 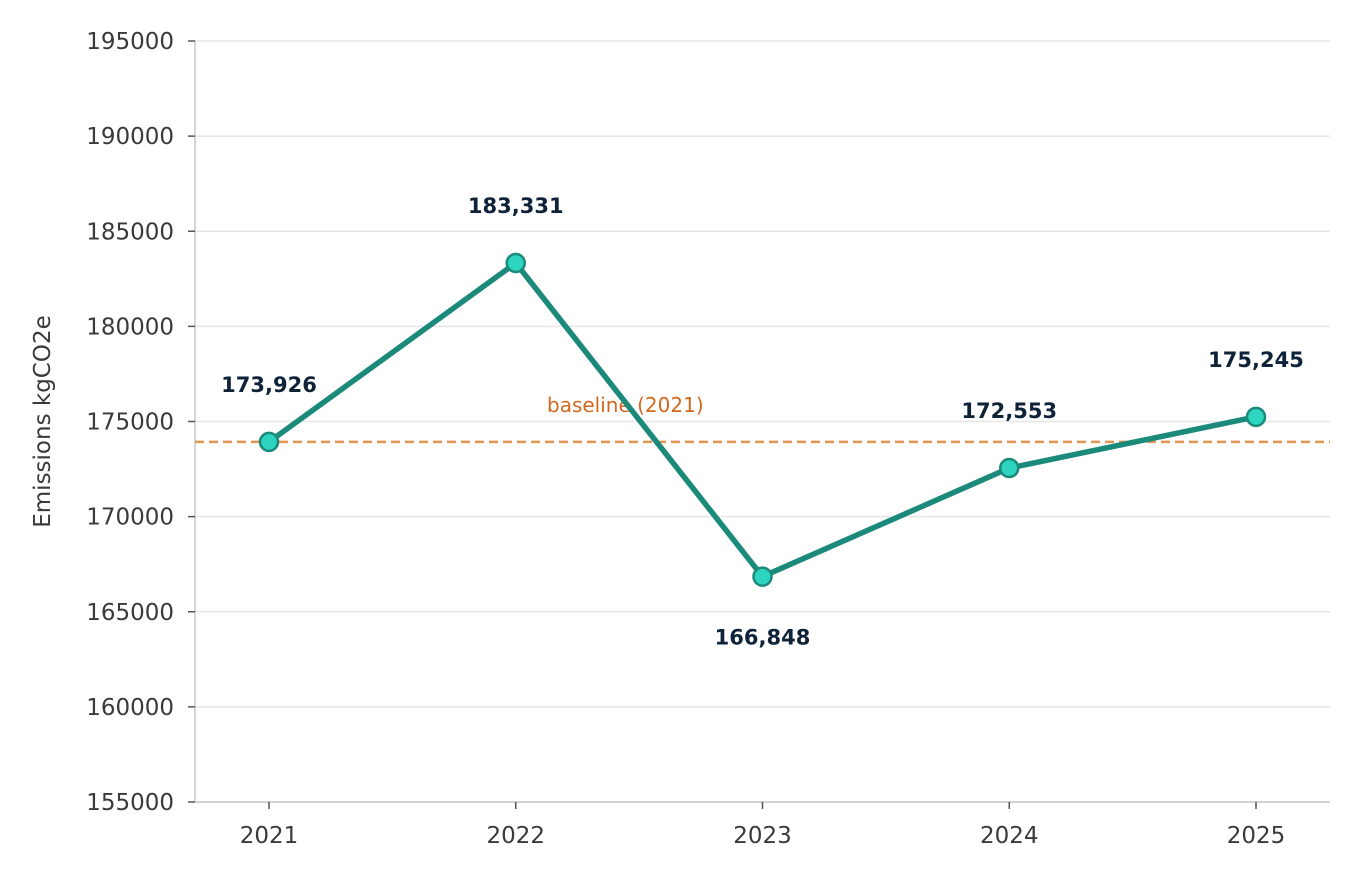 What do you see at coordinates (130, 423) in the screenshot?
I see `y-tick-label: 175000` at bounding box center [130, 423].